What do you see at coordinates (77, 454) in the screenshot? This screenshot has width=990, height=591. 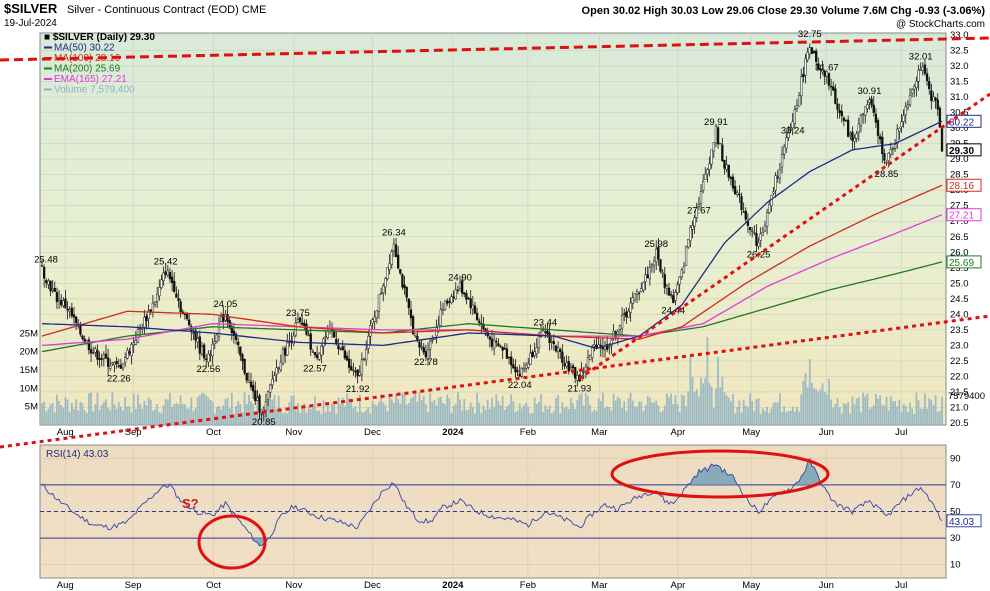 I see `rsi-legend: RSI(14) 43.03` at bounding box center [77, 454].